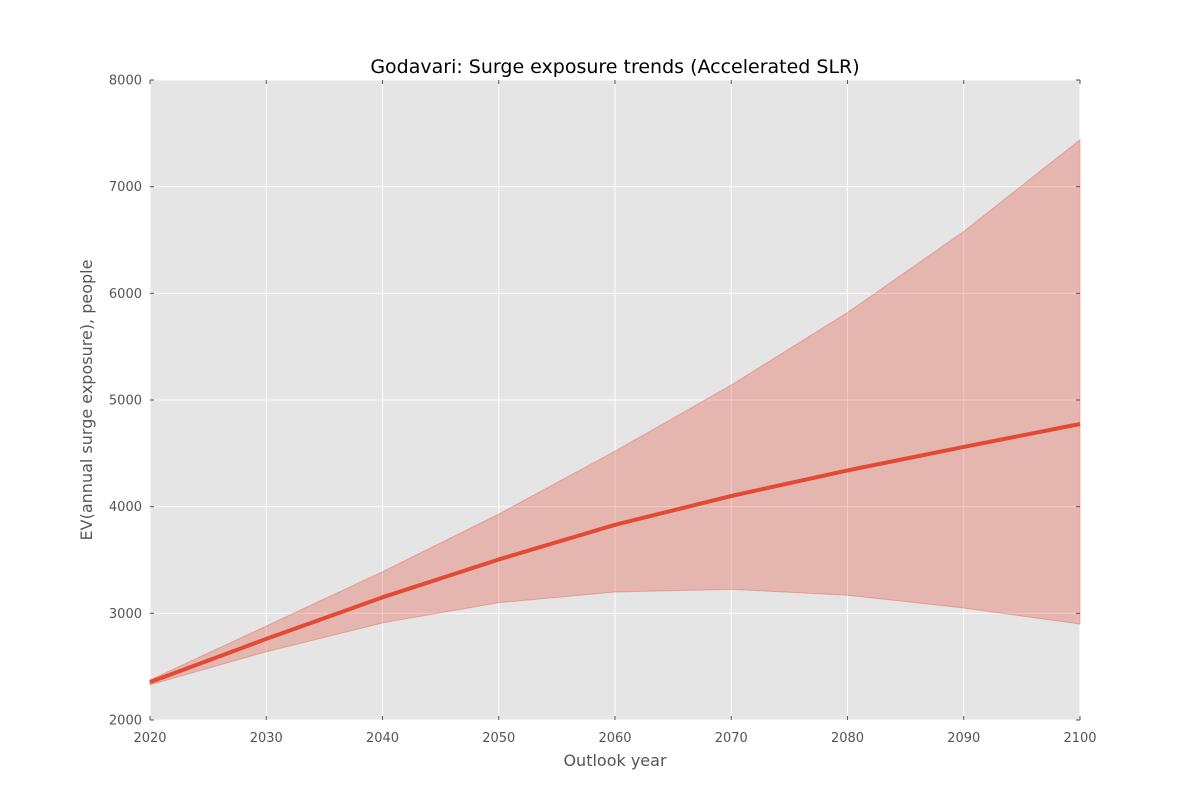 The height and width of the screenshot is (800, 1200). Describe the element at coordinates (86, 400) in the screenshot. I see `y-axis-label: EV(annual surge exposure), people` at that location.